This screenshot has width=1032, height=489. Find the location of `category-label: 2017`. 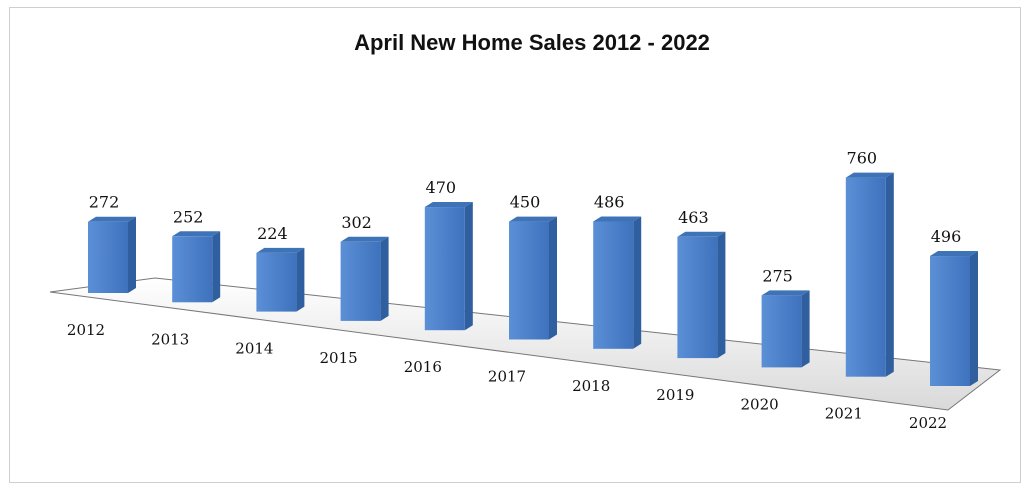

category-label: 2017 is located at coordinates (507, 377).